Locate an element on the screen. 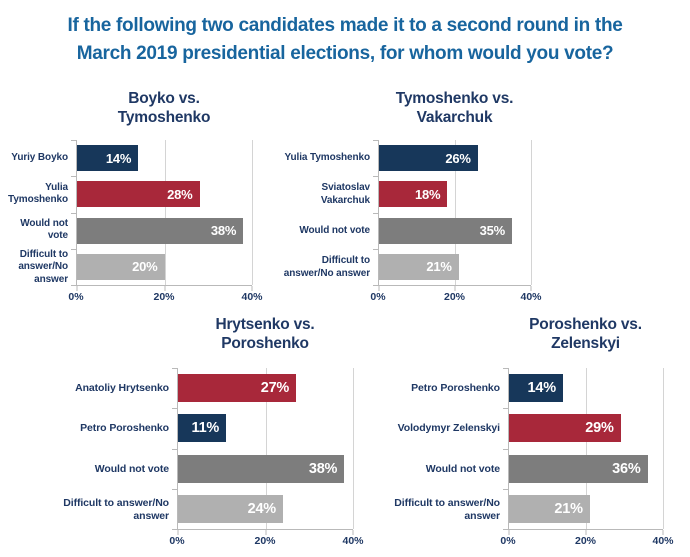  bar-value-label: 27% is located at coordinates (275, 388).